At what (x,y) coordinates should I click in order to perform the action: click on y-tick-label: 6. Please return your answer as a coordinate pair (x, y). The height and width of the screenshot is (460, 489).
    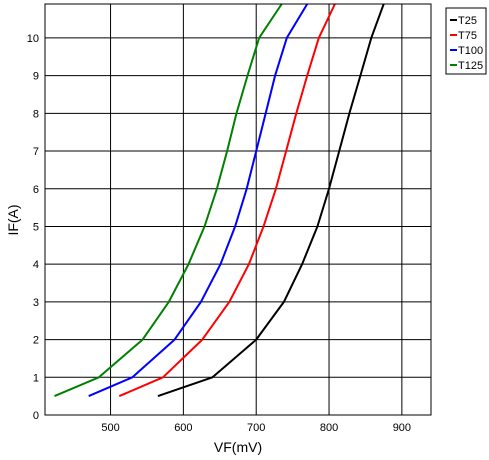
    Looking at the image, I should click on (36, 190).